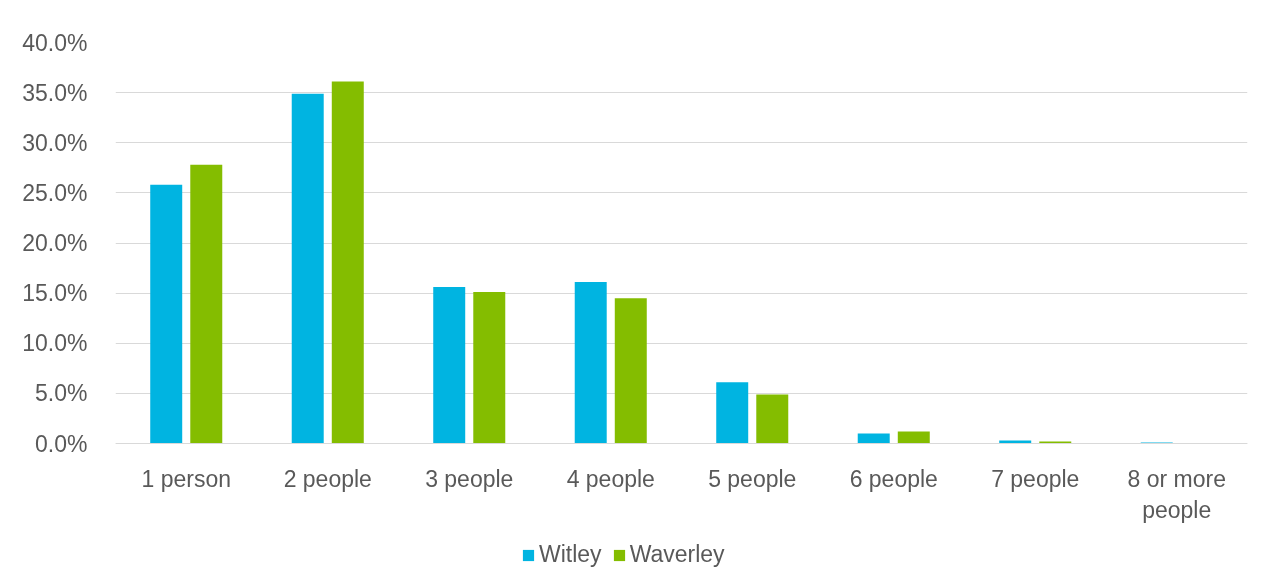 The width and height of the screenshot is (1263, 581). I want to click on x-tick-label: 1 person, so click(186, 478).